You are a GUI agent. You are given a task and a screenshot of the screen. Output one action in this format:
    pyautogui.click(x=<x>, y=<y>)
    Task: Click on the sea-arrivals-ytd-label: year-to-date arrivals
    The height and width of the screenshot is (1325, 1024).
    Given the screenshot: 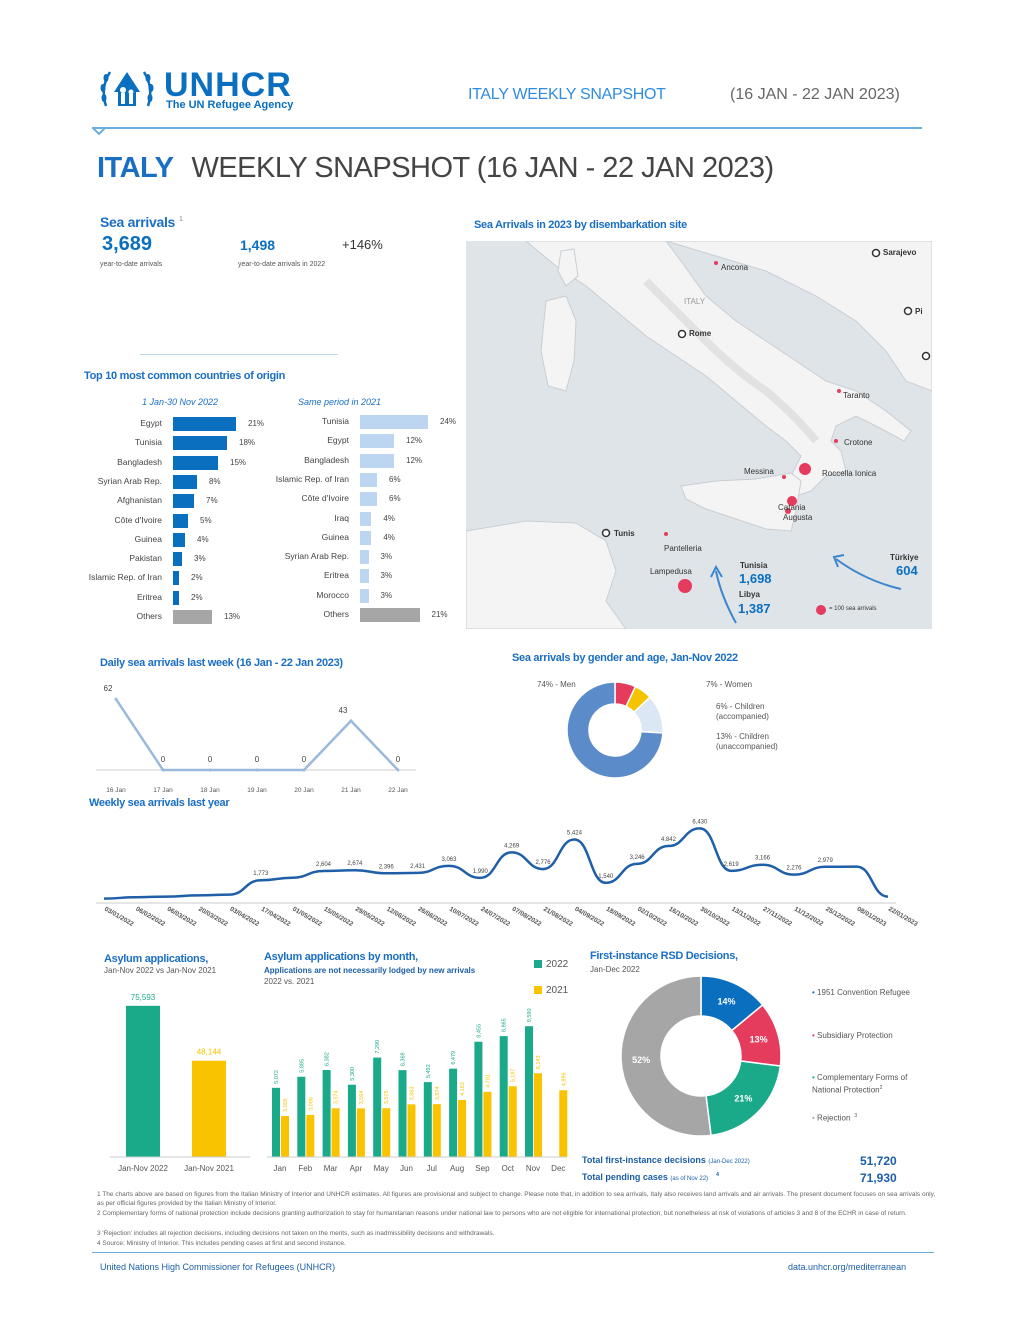 What is the action you would take?
    pyautogui.click(x=131, y=264)
    